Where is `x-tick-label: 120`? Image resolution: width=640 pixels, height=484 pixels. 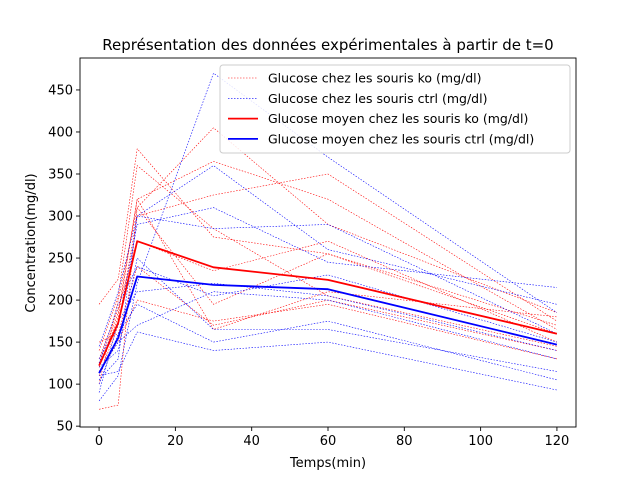 x-tick-label: 120 is located at coordinates (557, 441).